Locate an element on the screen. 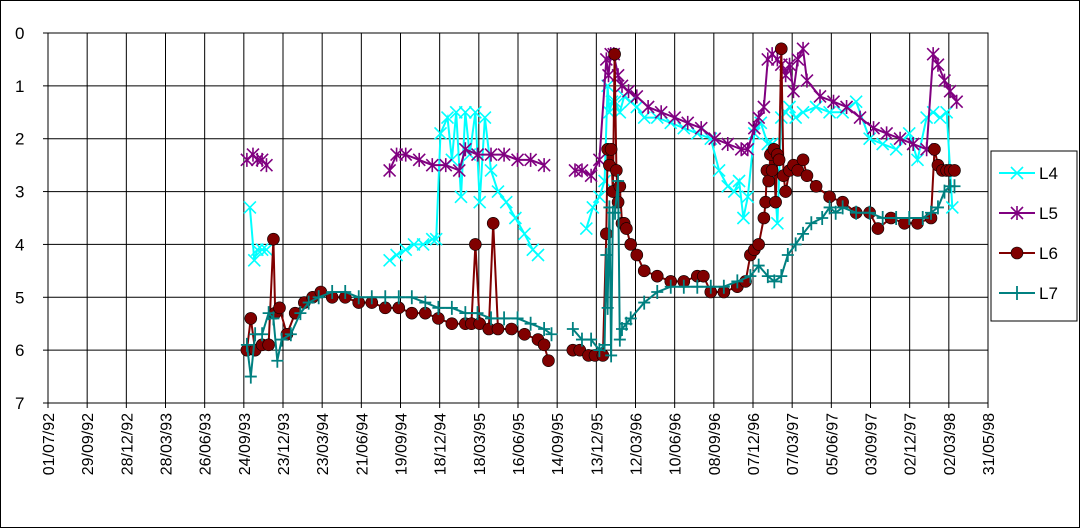 This screenshot has width=1080, height=532. legend-item-l6: L6 is located at coordinates (1028, 253).